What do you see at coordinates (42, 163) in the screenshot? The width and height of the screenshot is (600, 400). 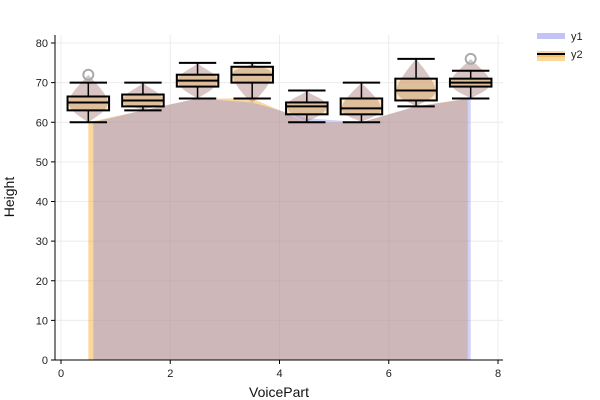 I see `y-tick-label: 50` at bounding box center [42, 163].